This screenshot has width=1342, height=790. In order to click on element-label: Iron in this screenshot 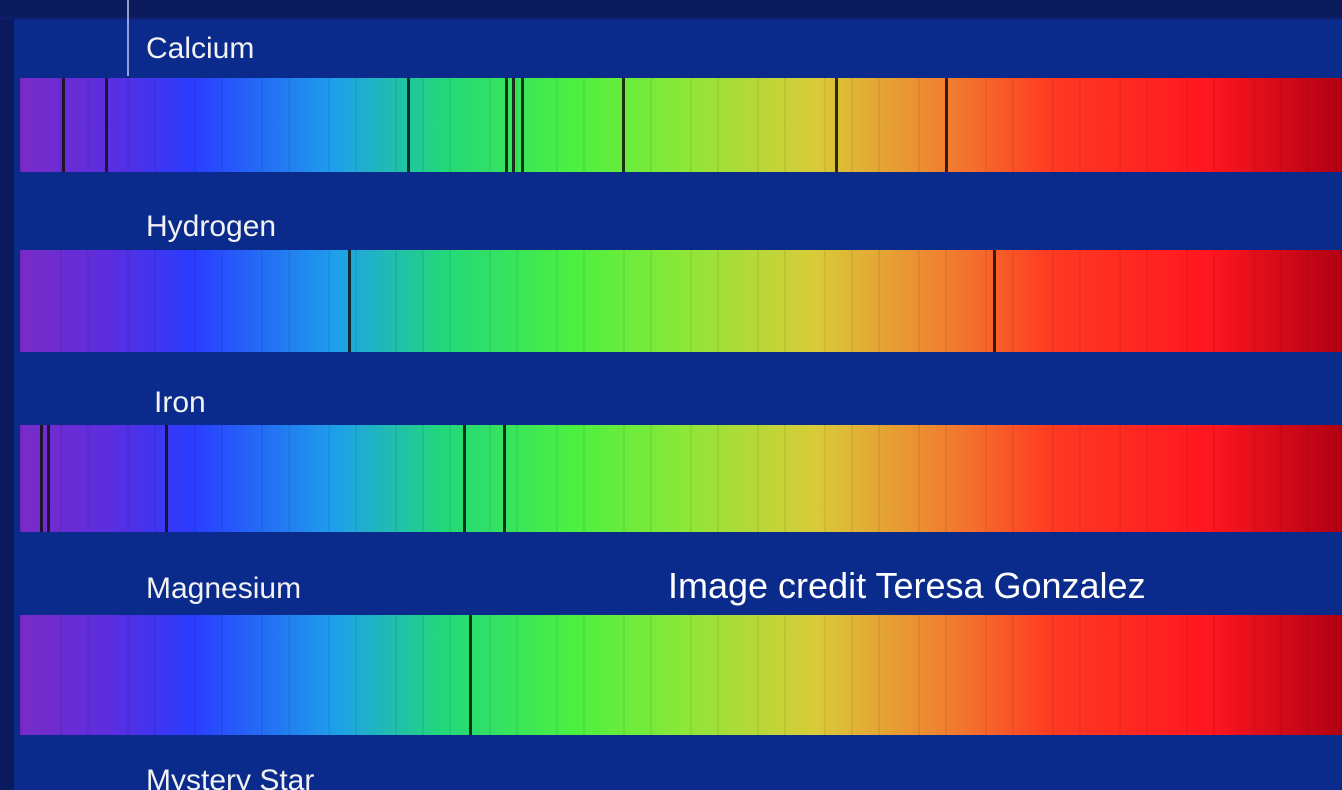, I will do `click(180, 402)`.